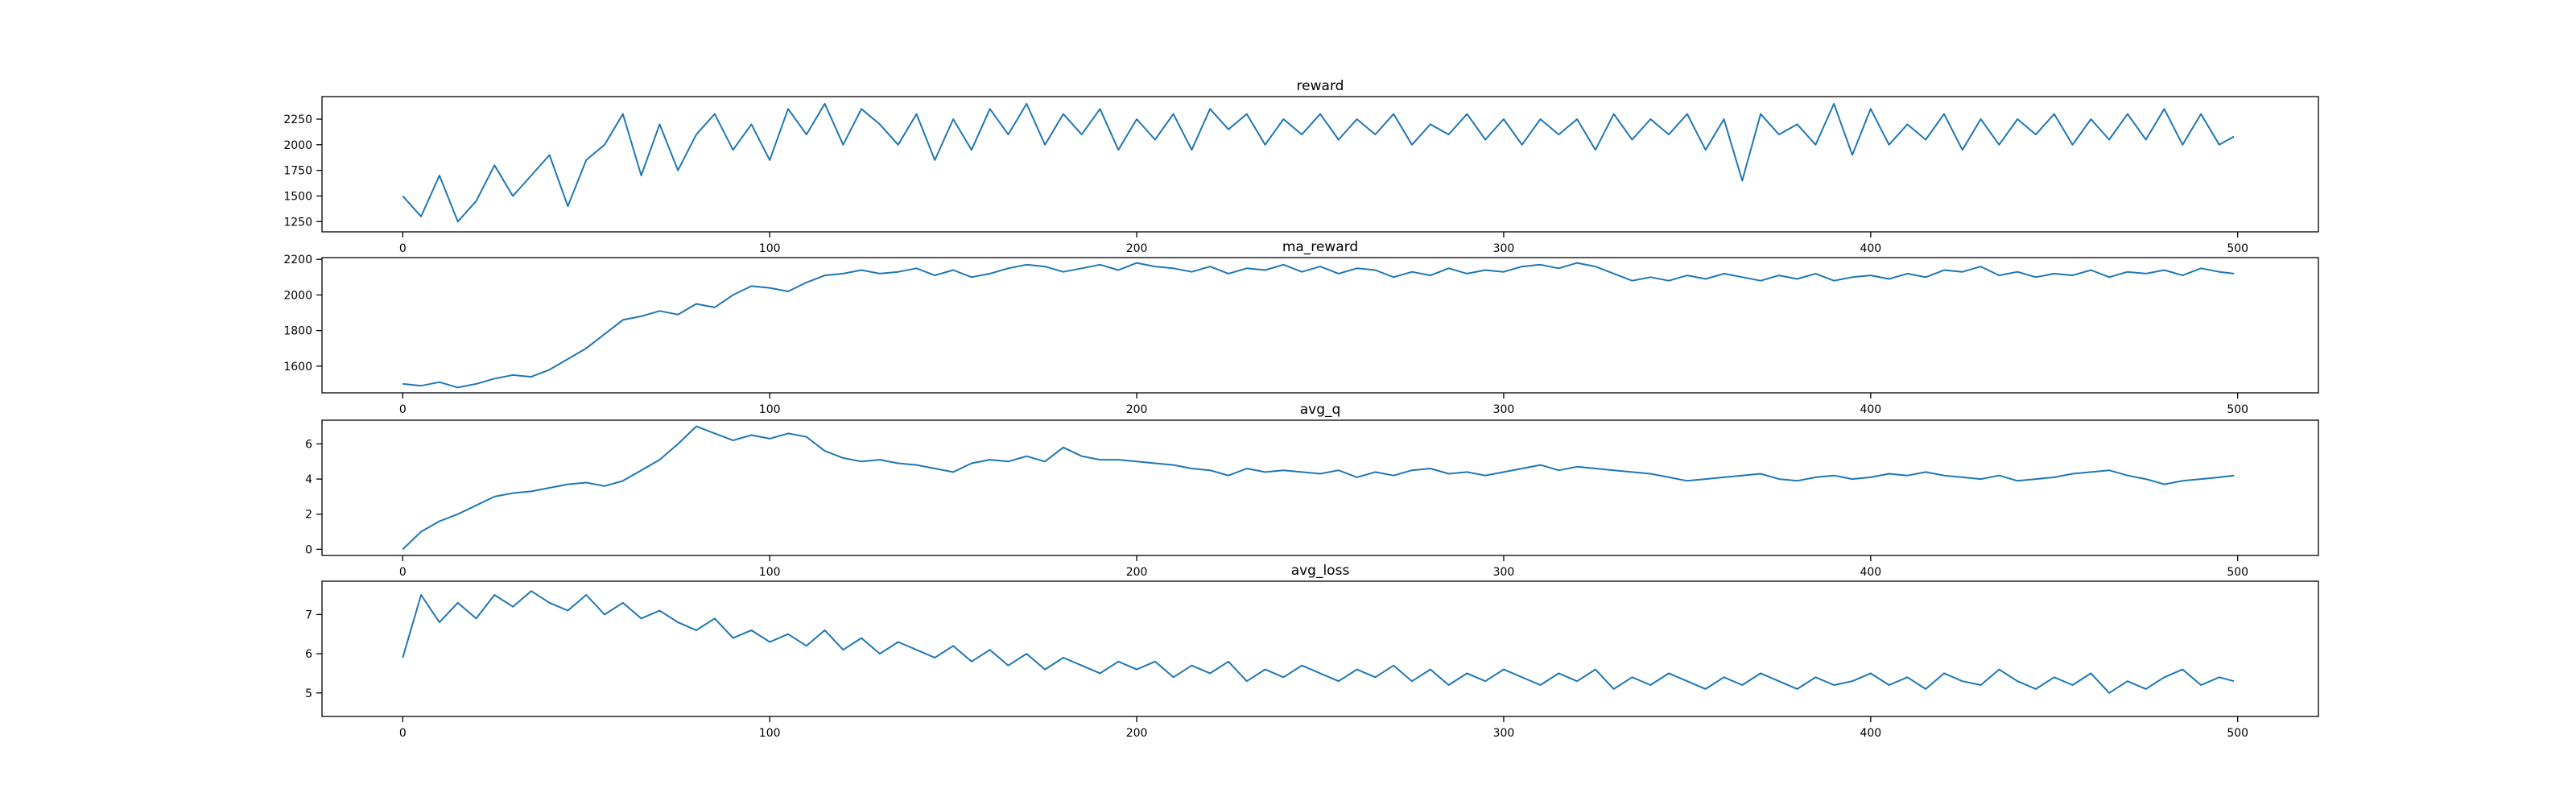 This screenshot has height=805, width=2576. What do you see at coordinates (1137, 572) in the screenshot?
I see `avg-q-xtick-label: 200` at bounding box center [1137, 572].